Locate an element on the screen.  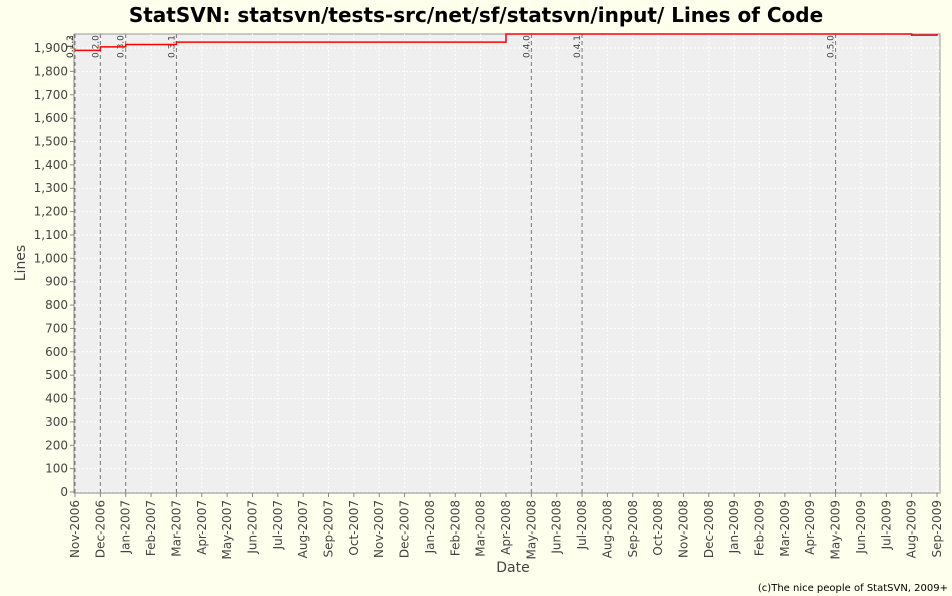
y-tick-label: 900 is located at coordinates (56, 282).